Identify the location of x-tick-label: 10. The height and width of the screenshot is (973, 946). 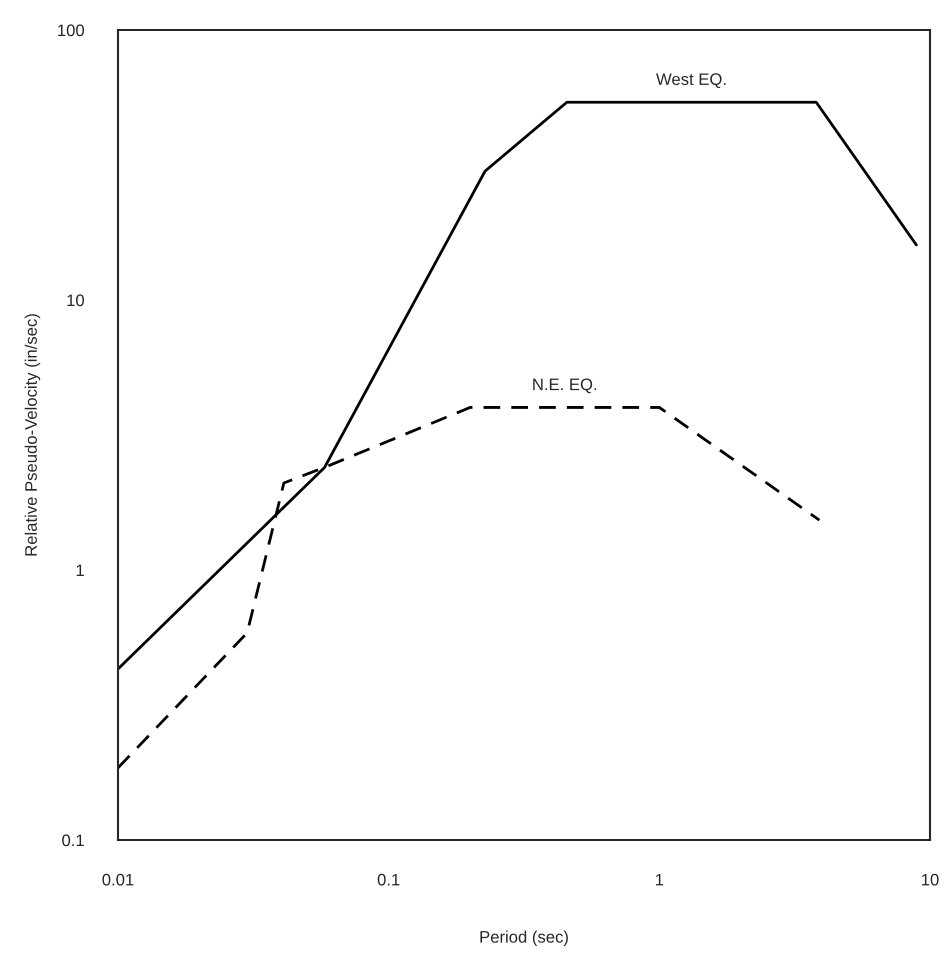
(930, 880).